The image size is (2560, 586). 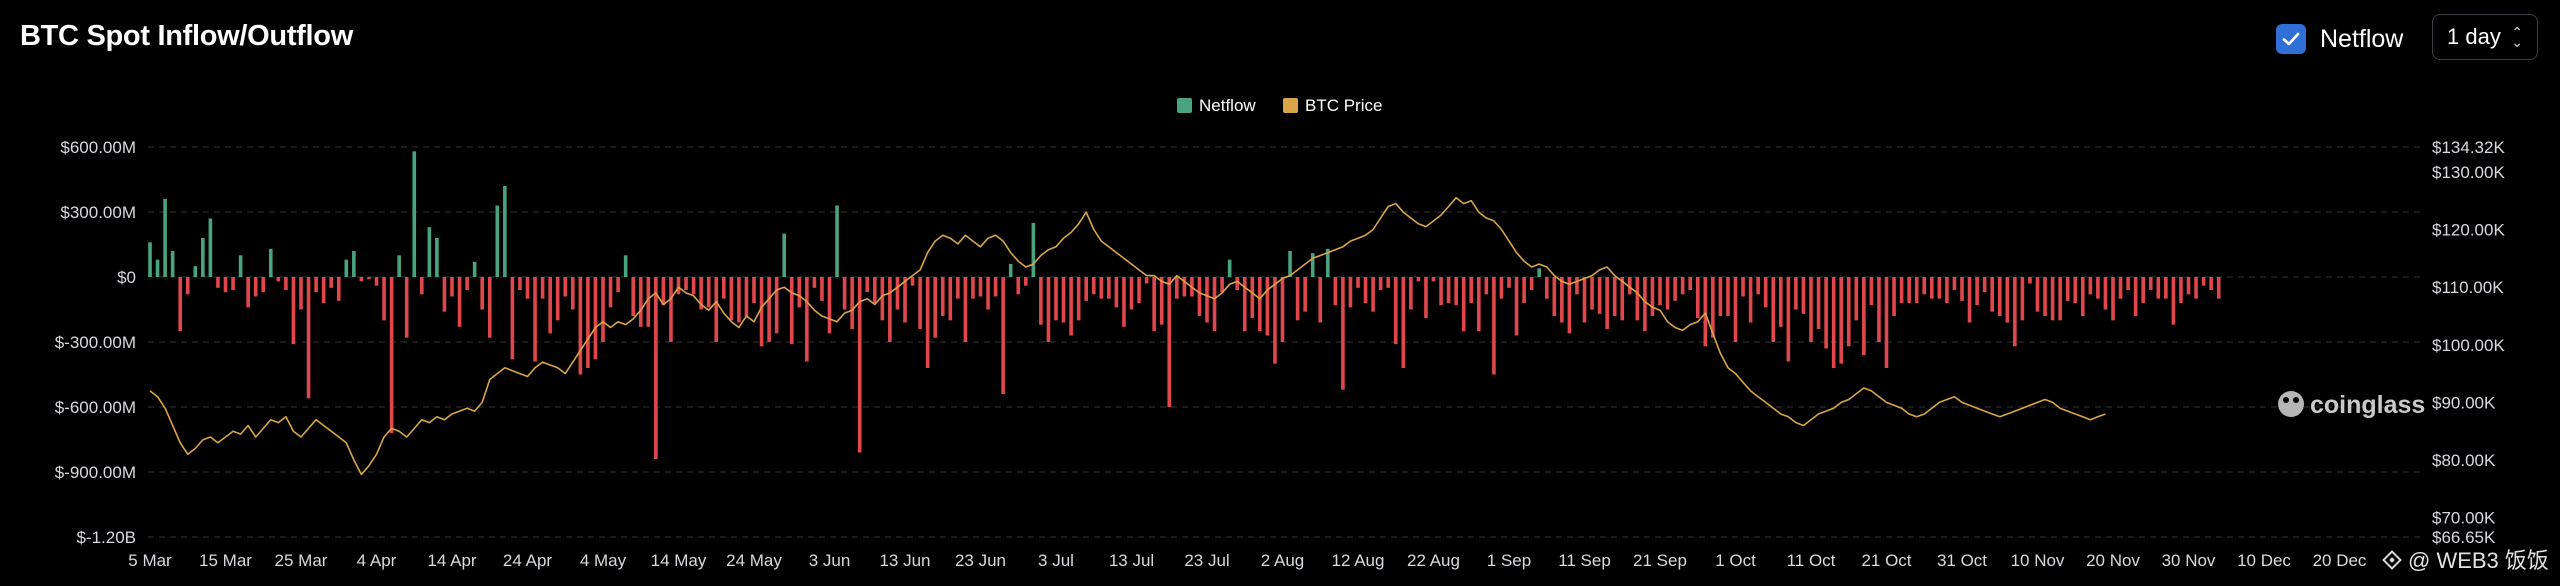 What do you see at coordinates (1343, 105) in the screenshot?
I see `legend-label-btc-price: BTC Price` at bounding box center [1343, 105].